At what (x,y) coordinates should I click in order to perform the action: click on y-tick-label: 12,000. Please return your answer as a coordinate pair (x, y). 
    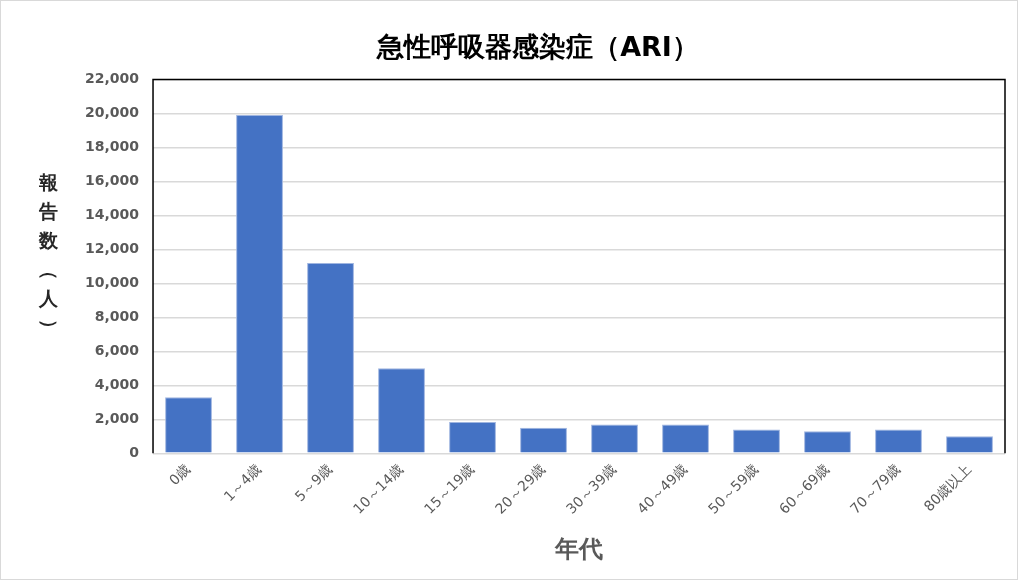
    Looking at the image, I should click on (112, 248).